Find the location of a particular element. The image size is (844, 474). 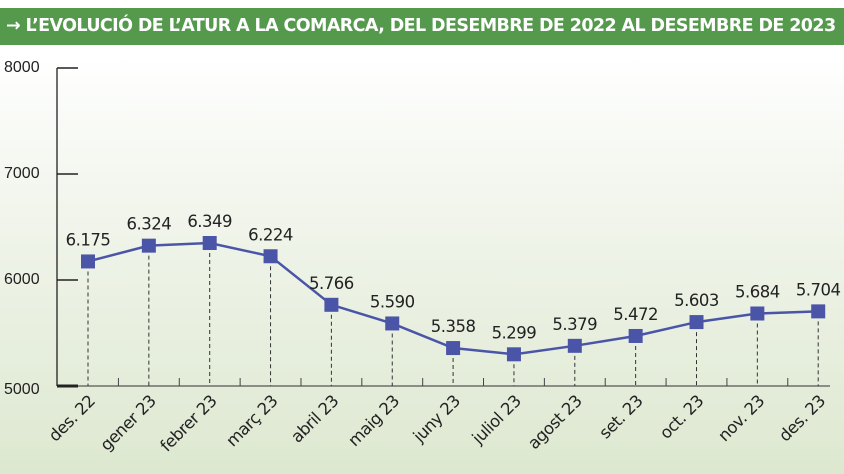

y-tick-label: 5000 is located at coordinates (22, 389).